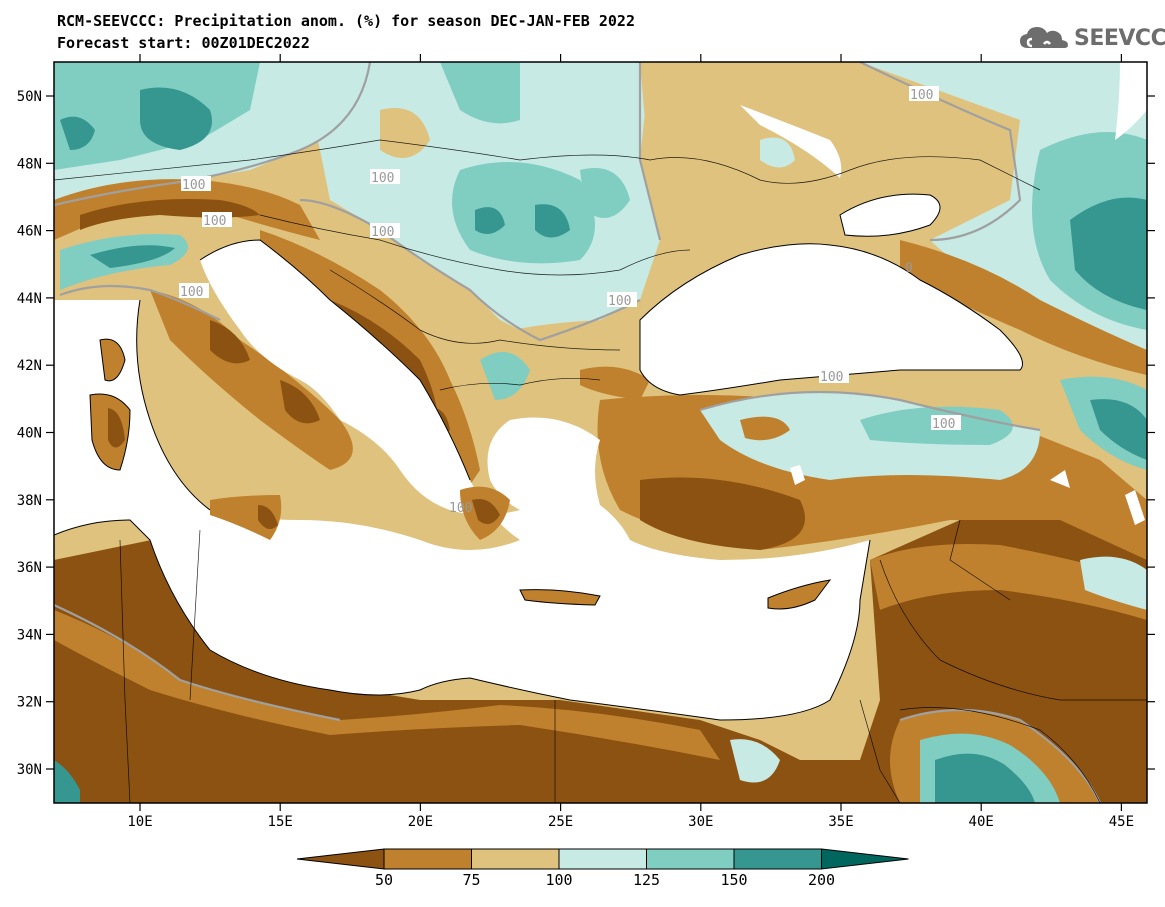  Describe the element at coordinates (384, 880) in the screenshot. I see `colorbar-label: 50` at that location.